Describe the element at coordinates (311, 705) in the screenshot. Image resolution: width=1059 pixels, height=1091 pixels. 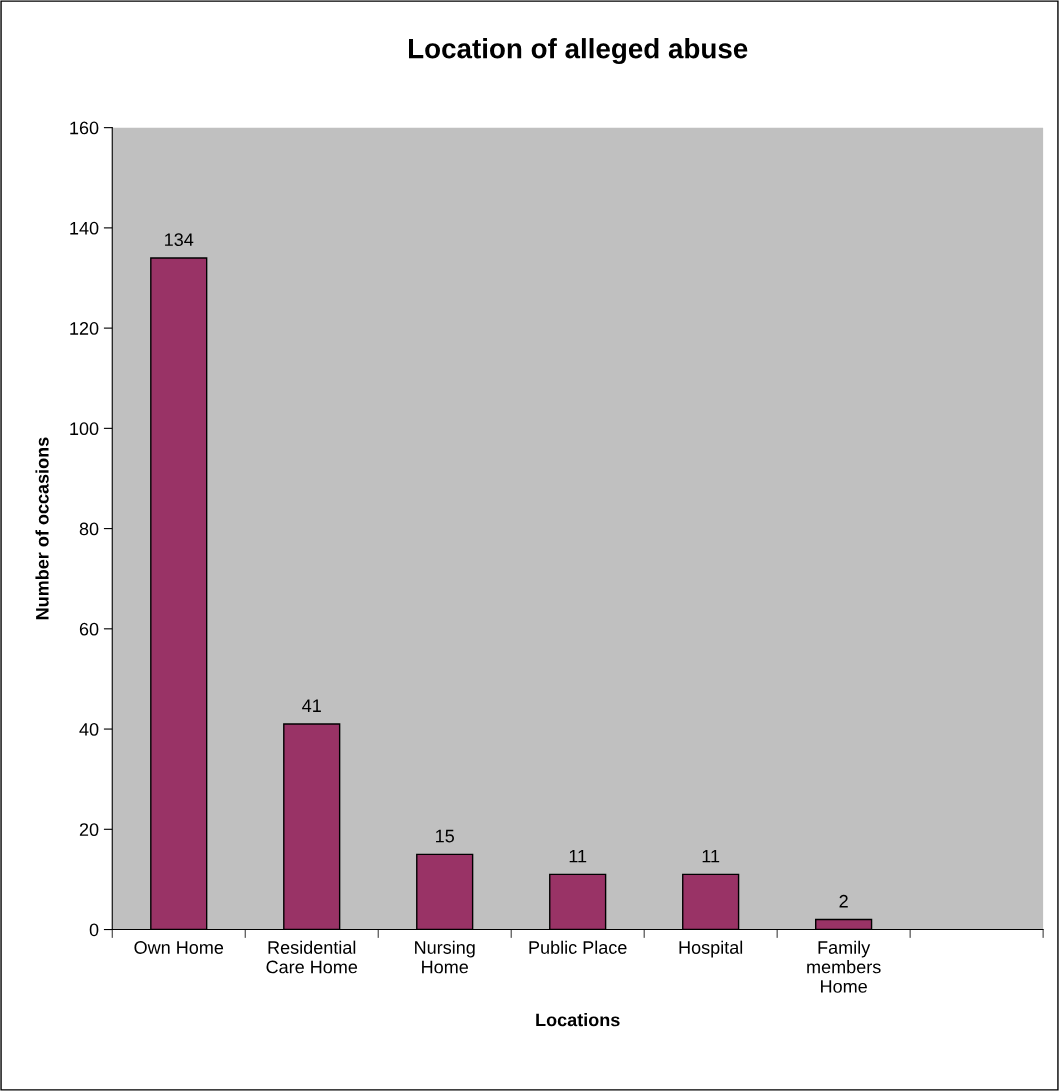
I see `data-label: 41` at that location.